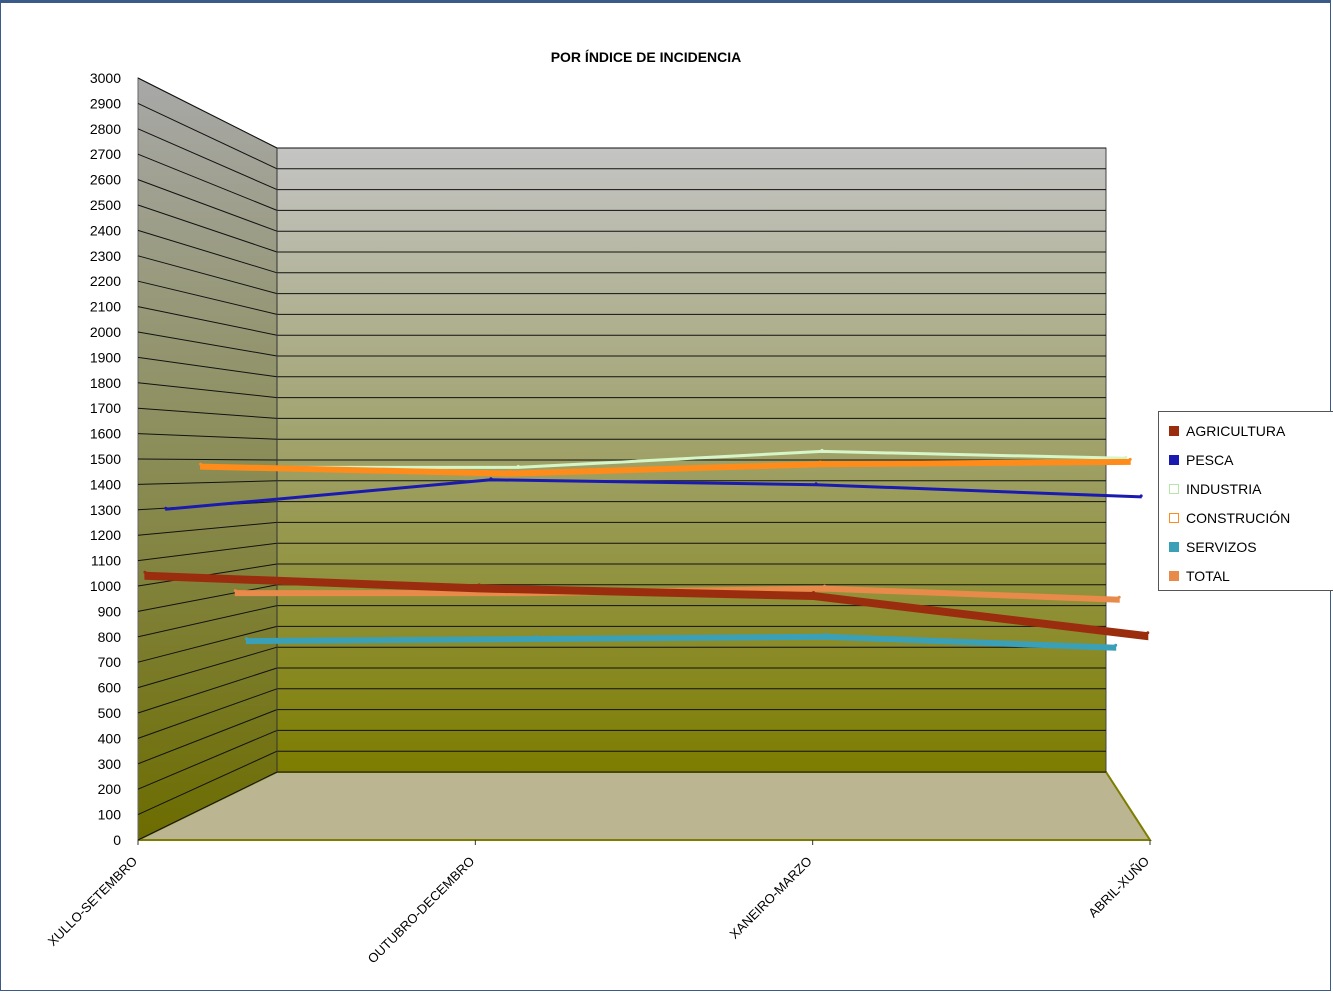 The width and height of the screenshot is (1333, 996). What do you see at coordinates (92, 901) in the screenshot?
I see `x-tick-label: XULLO-SETEMBRO` at bounding box center [92, 901].